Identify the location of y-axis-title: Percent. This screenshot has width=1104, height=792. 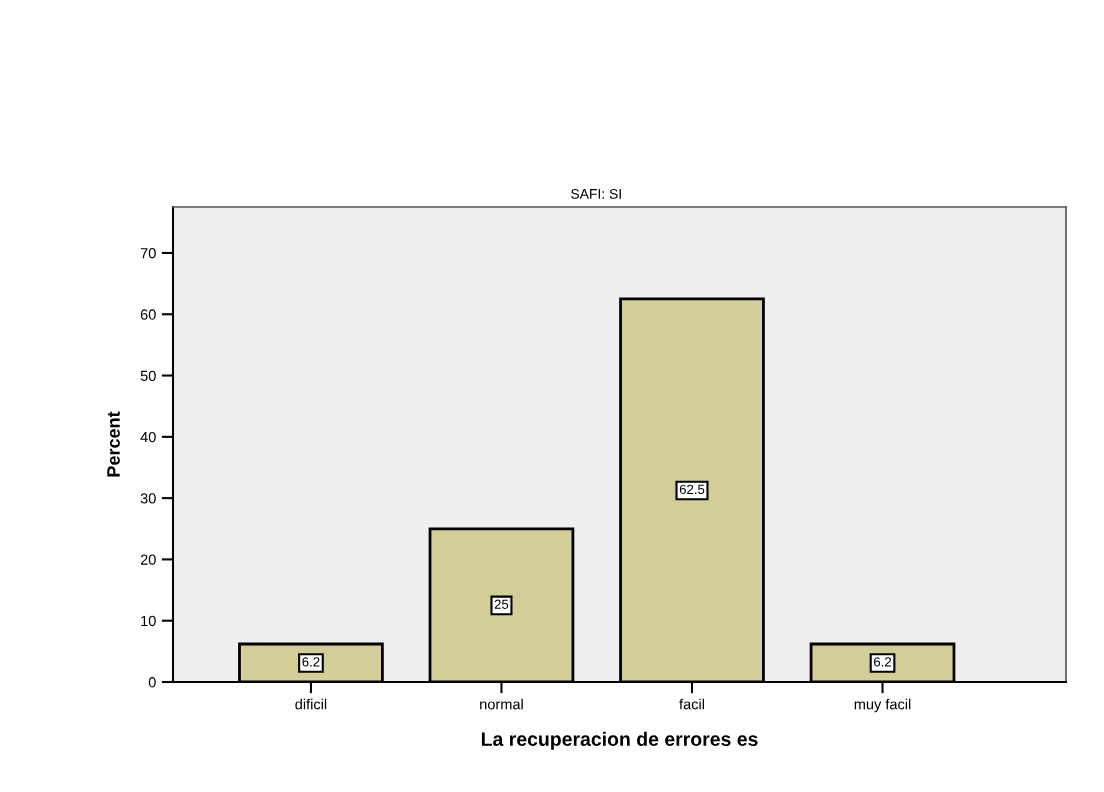
(113, 444).